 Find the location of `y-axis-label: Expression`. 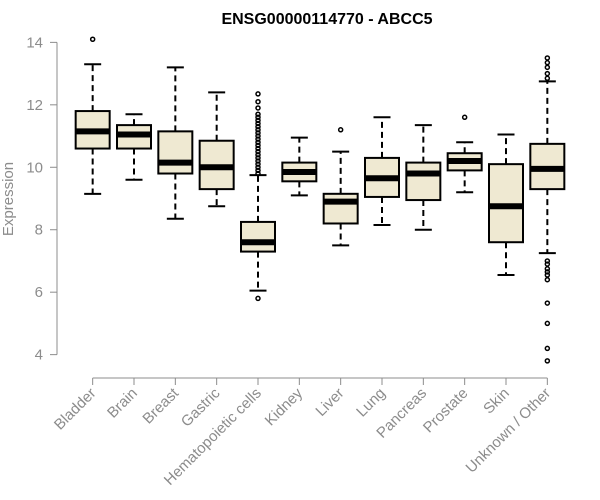

y-axis-label: Expression is located at coordinates (8, 199).